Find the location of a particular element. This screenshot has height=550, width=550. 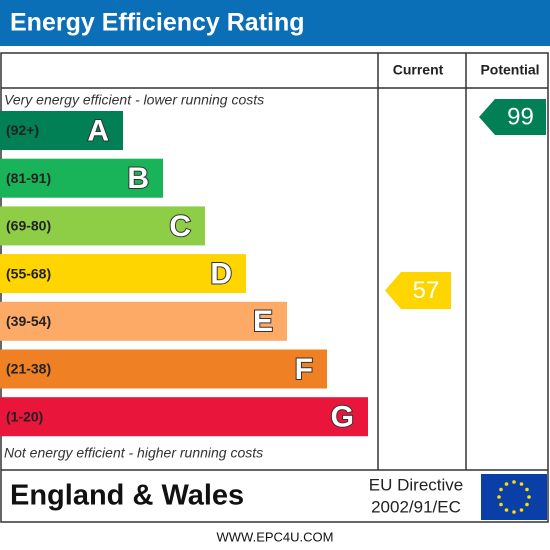

band-range: (81-91) is located at coordinates (28, 178).